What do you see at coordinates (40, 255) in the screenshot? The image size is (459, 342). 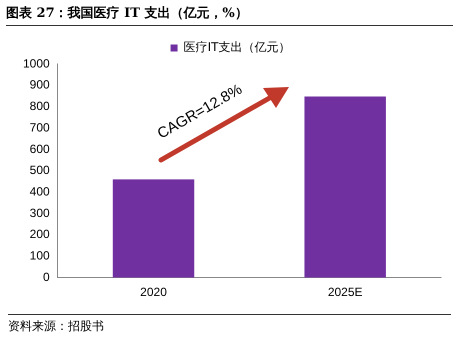 I see `y-tick-label: 100` at bounding box center [40, 255].